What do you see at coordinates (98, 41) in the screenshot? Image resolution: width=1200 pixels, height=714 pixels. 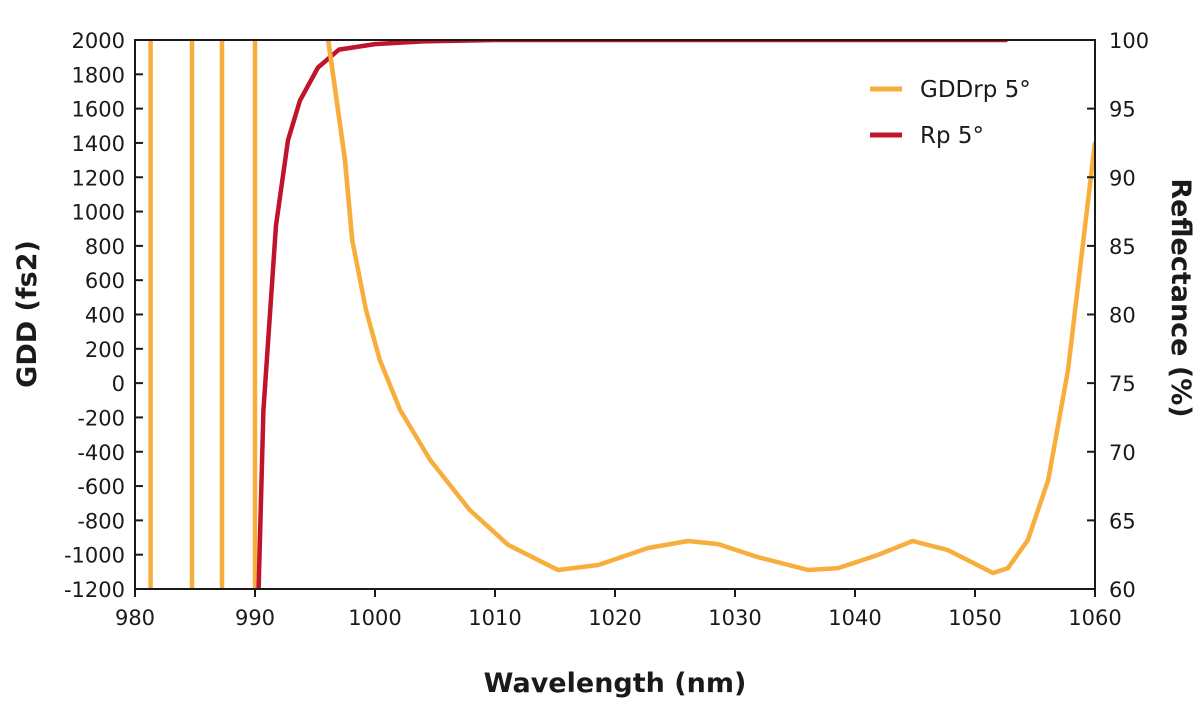 I see `y-left-tick-label: 2000` at bounding box center [98, 41].